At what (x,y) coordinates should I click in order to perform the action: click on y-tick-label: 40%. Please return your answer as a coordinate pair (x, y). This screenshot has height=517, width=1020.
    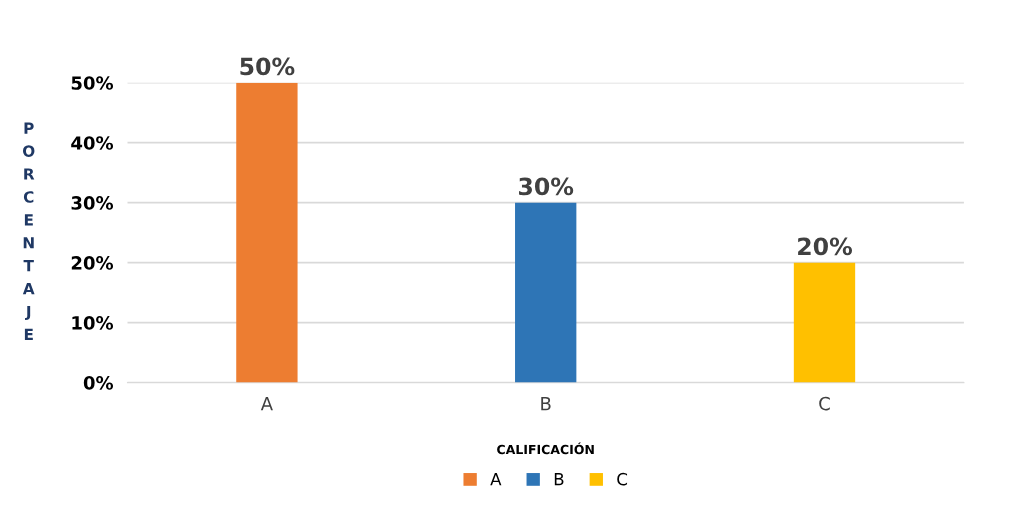
    Looking at the image, I should click on (92, 143).